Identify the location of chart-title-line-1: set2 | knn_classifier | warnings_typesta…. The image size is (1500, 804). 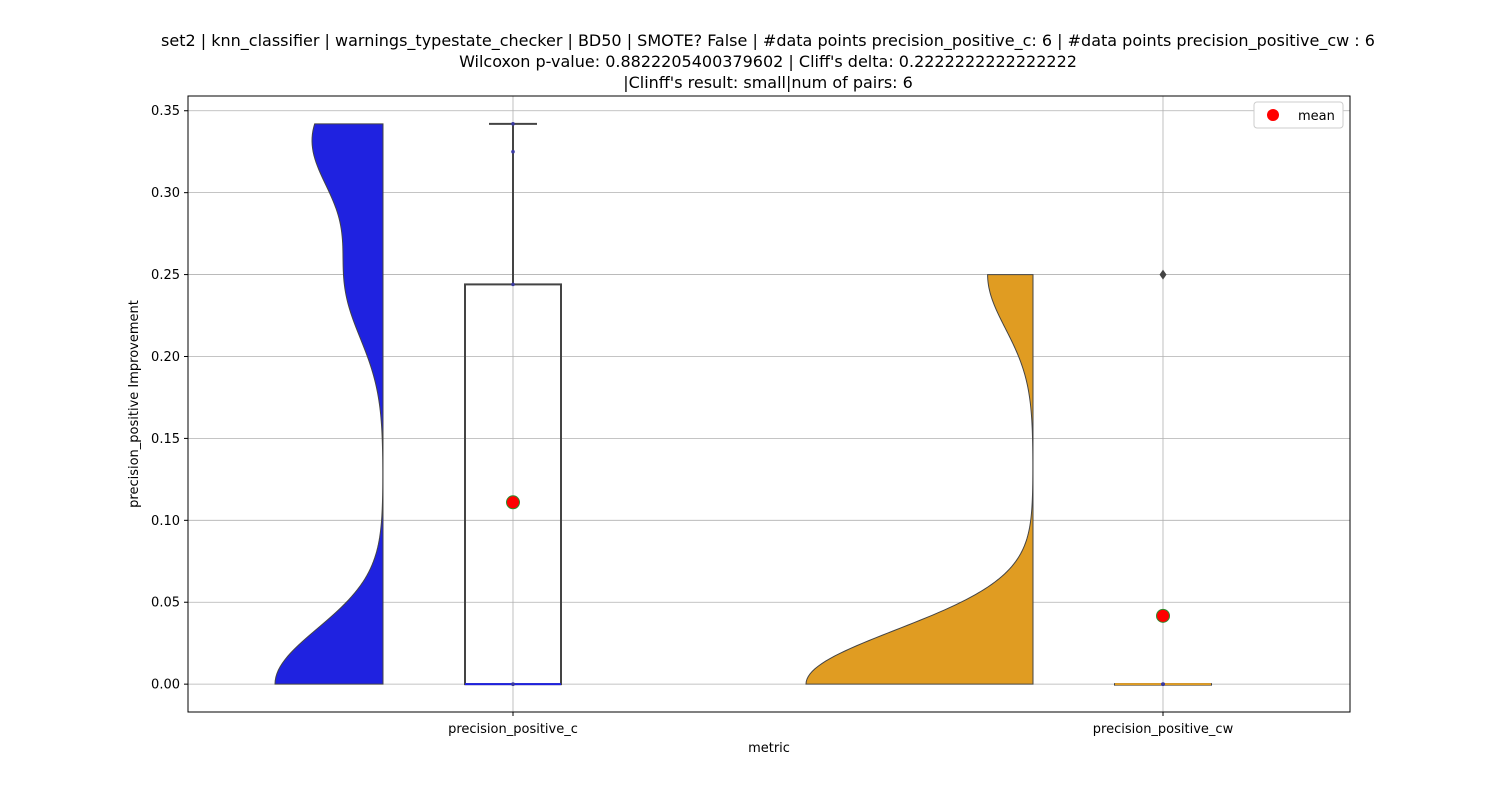
(768, 41).